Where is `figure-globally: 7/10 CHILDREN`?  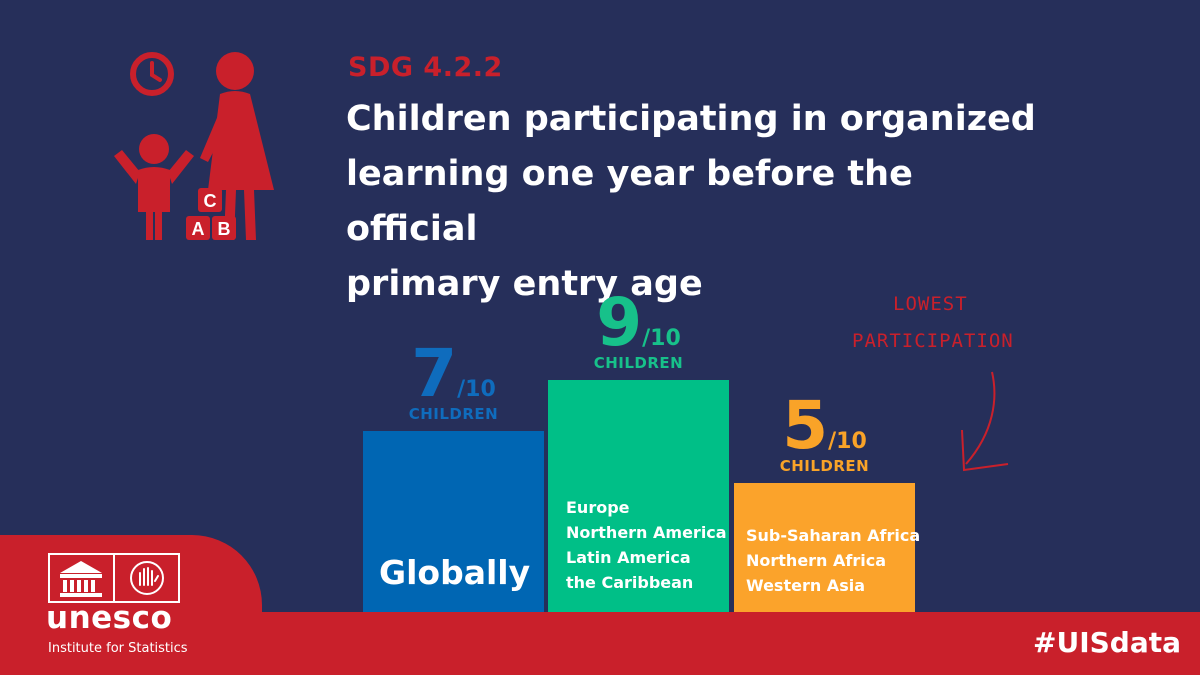
figure-globally: 7/10 CHILDREN is located at coordinates (453, 379).